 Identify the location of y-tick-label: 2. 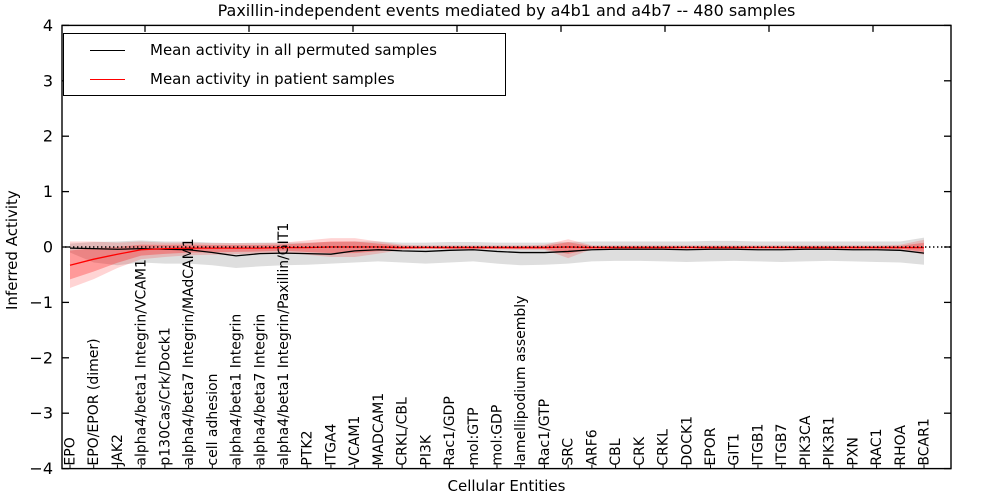
(48, 136).